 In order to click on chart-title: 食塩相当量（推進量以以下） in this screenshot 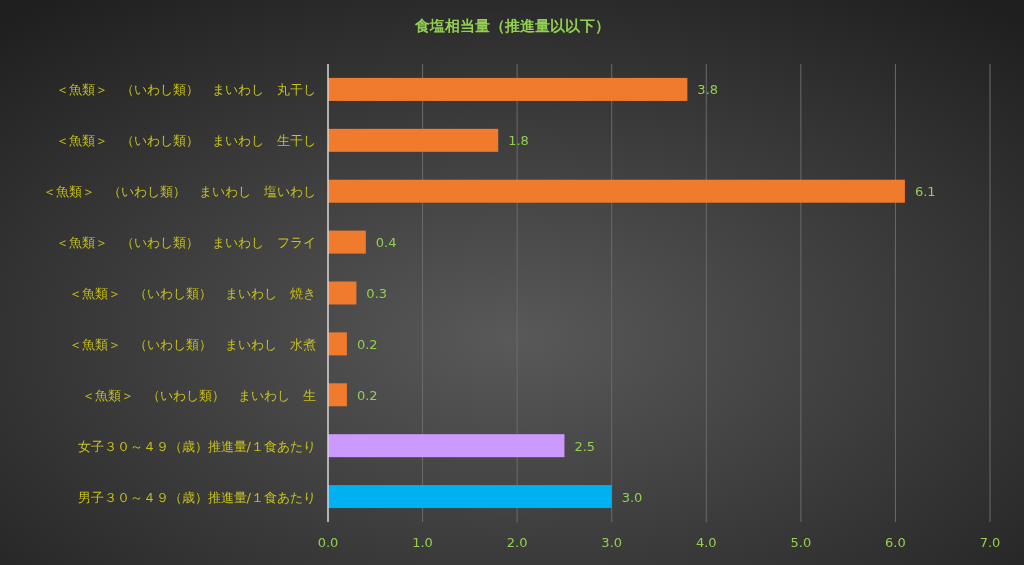, I will do `click(511, 26)`.